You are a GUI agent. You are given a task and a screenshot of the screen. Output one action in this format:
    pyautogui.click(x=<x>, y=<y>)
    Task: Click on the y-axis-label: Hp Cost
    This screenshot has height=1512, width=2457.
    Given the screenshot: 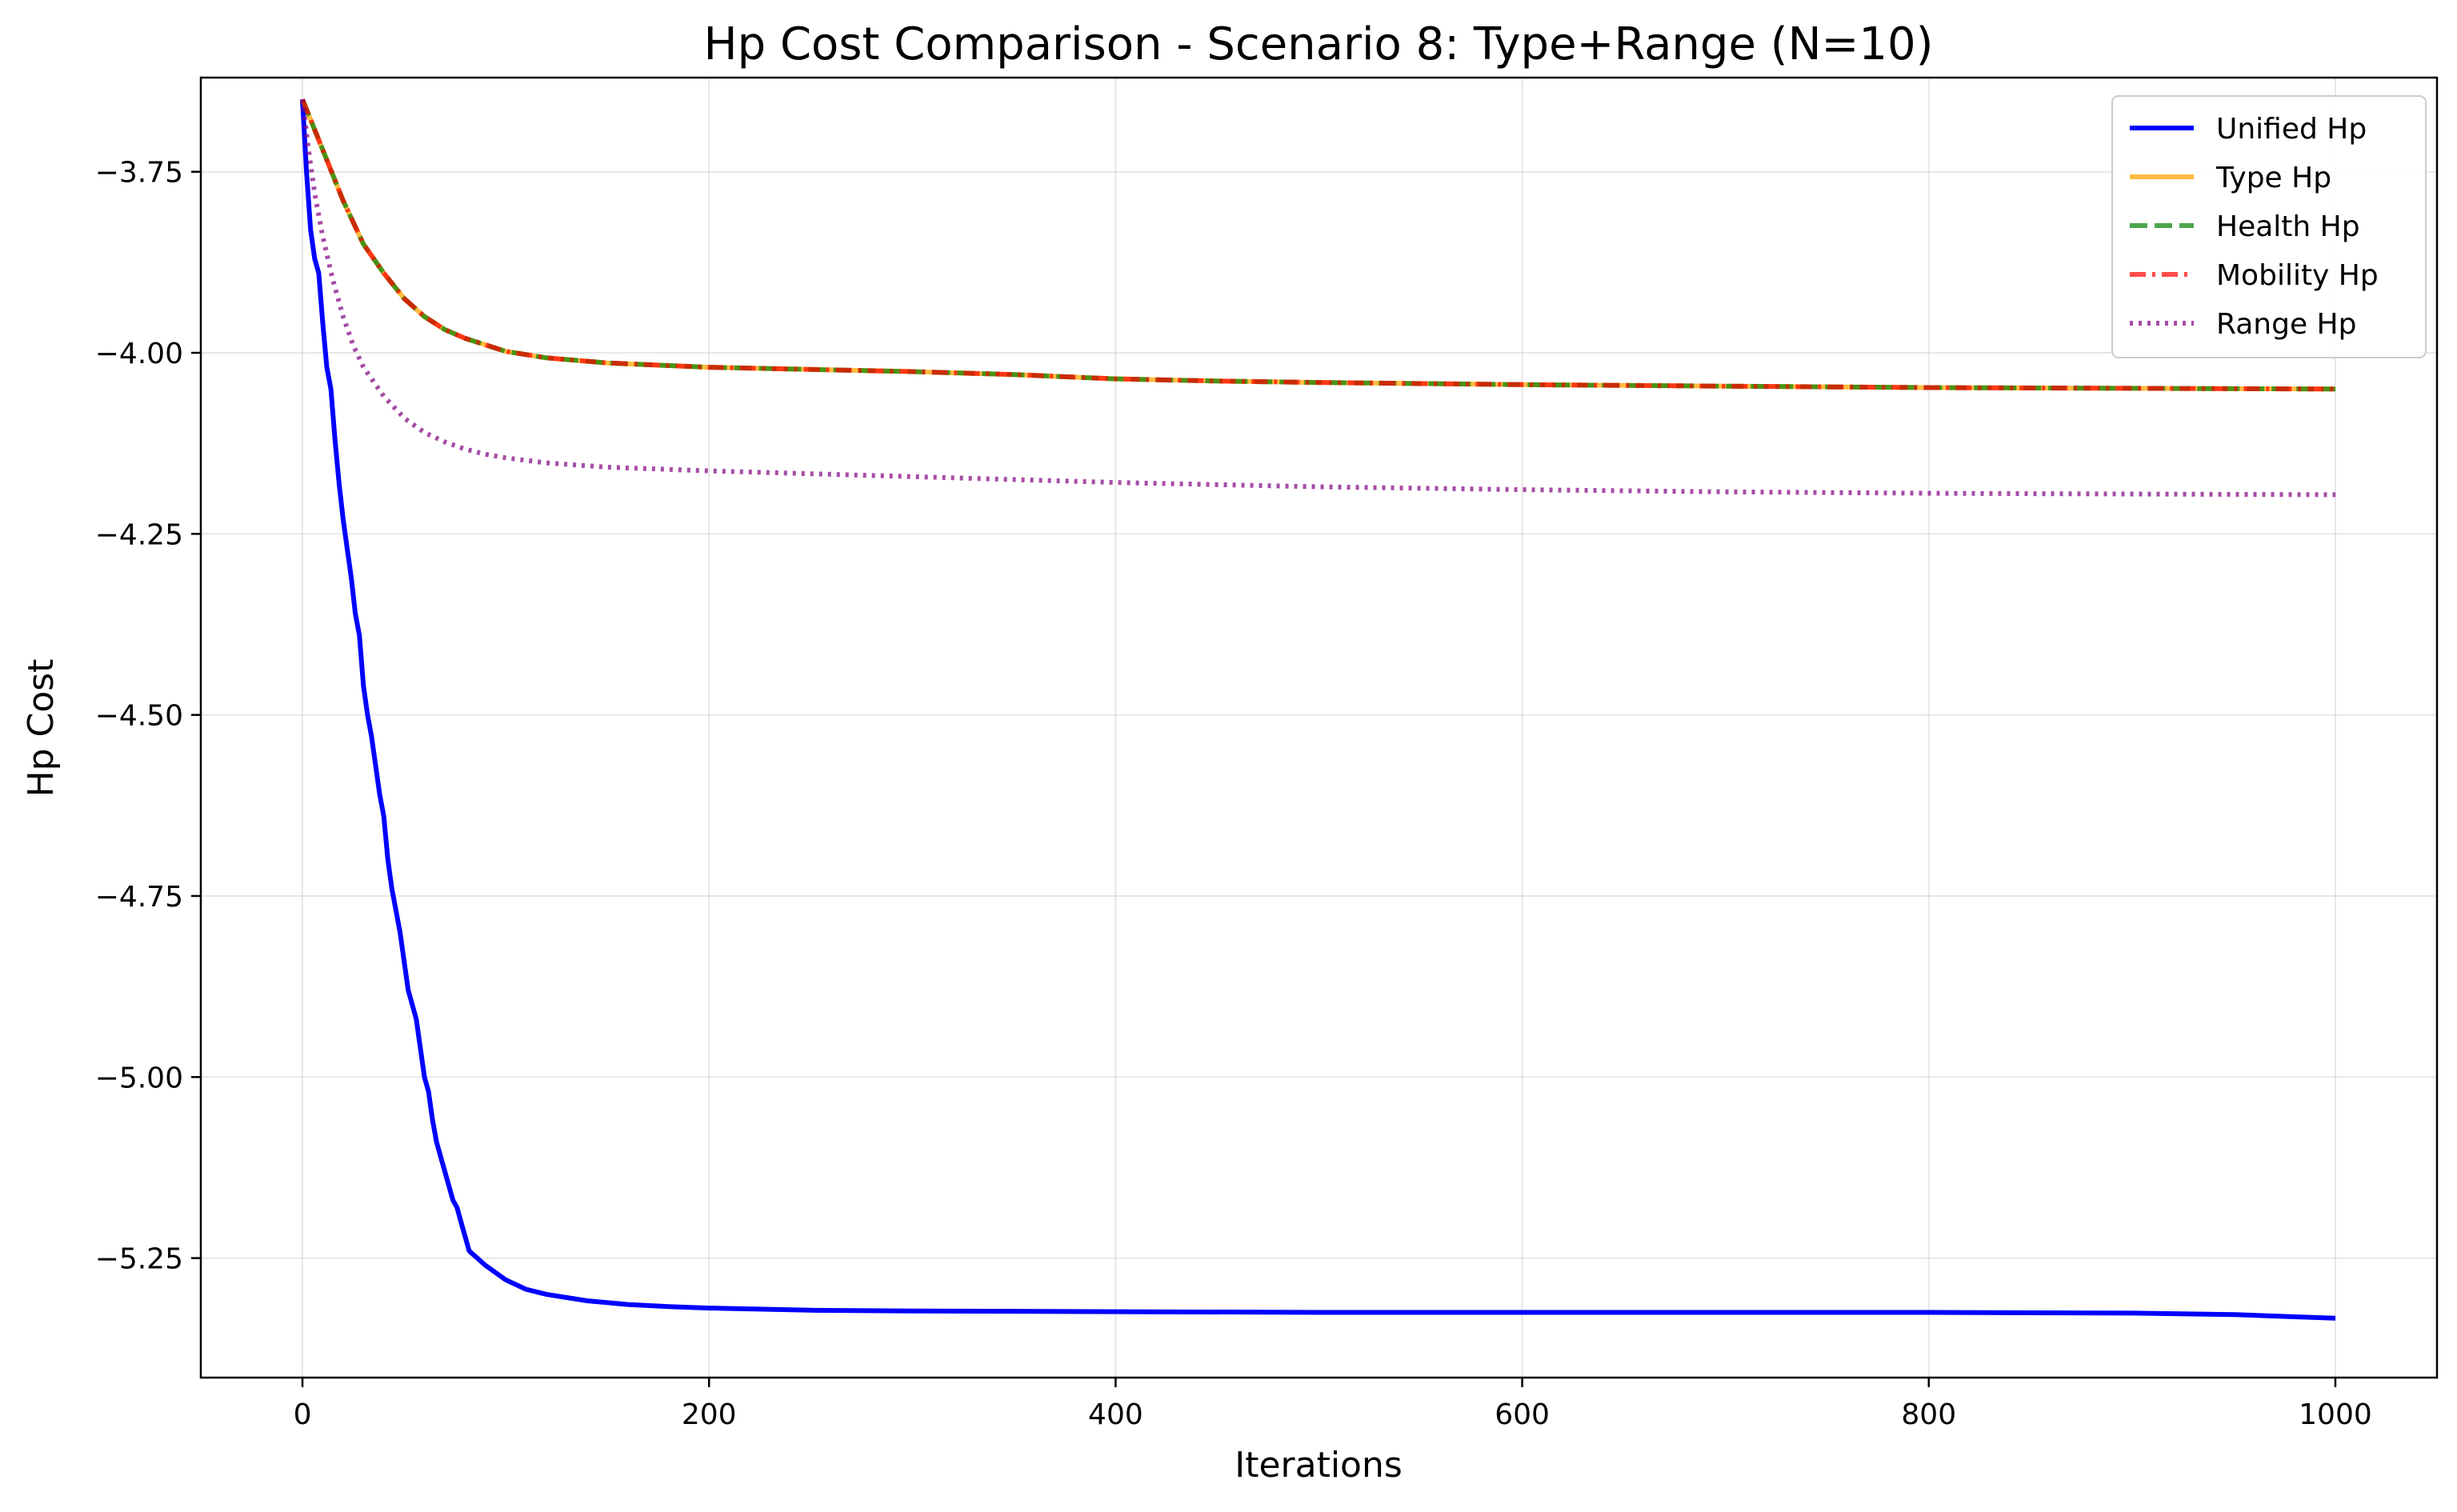 What is the action you would take?
    pyautogui.click(x=41, y=728)
    